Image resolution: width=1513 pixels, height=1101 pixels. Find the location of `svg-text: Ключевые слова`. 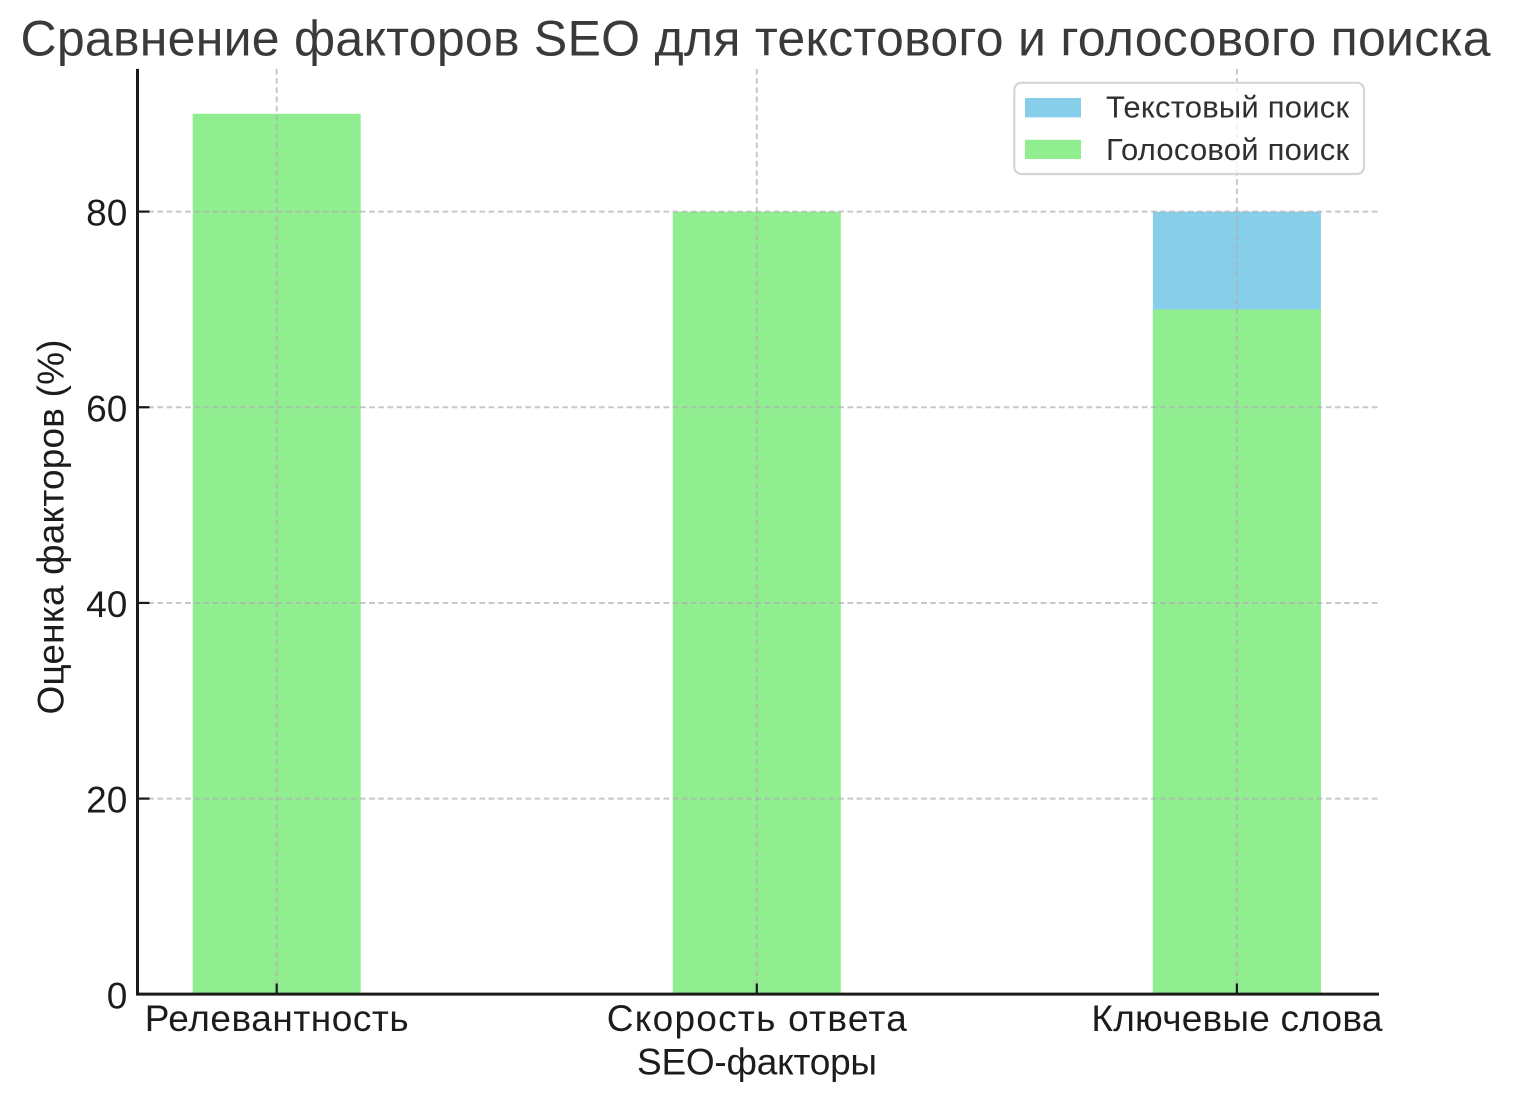

svg-text: Ключевые слова is located at coordinates (1236, 1018).